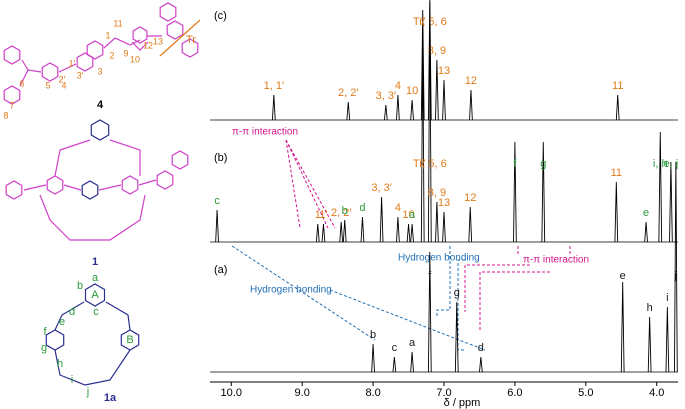 Image resolution: width=685 pixels, height=409 pixels. What do you see at coordinates (373, 335) in the screenshot?
I see `peak-label: b` at bounding box center [373, 335].